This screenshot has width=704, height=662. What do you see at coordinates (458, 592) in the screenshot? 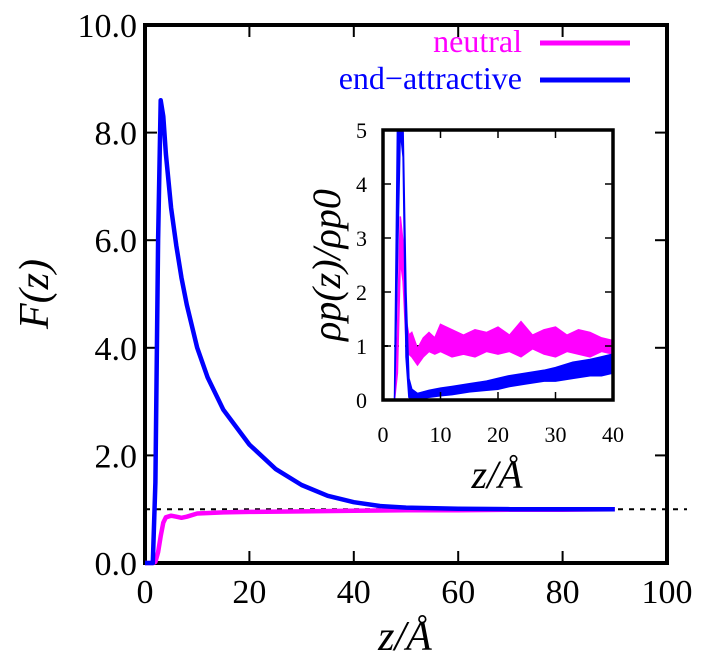
I see `main-x-tick-label: 60` at bounding box center [458, 592].